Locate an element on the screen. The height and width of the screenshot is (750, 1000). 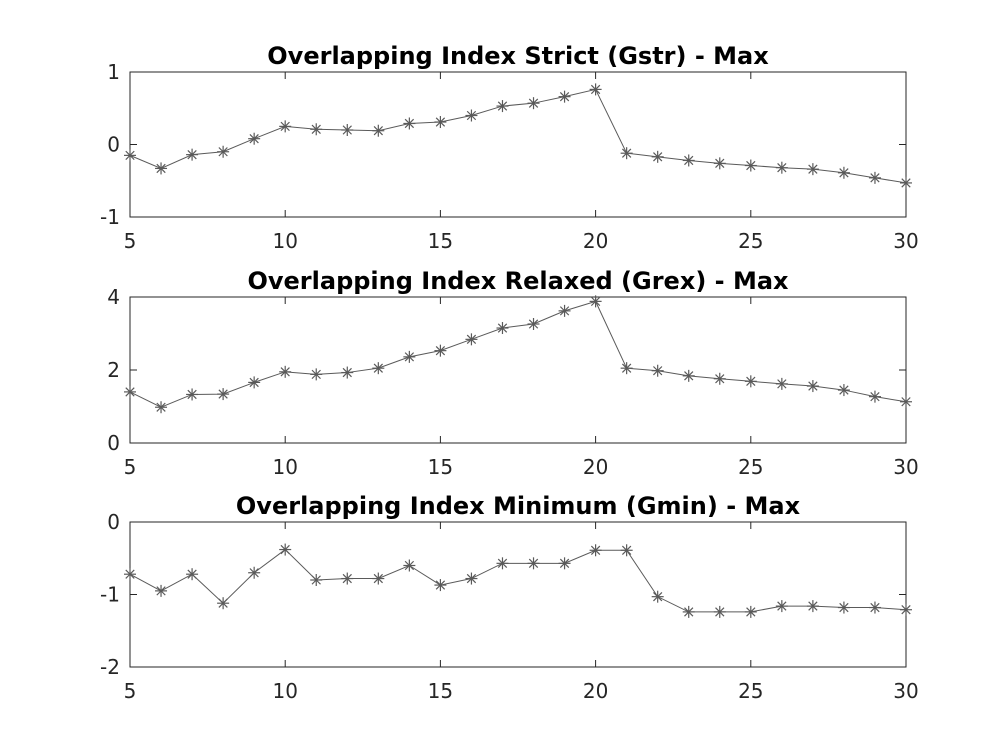
subplot-strict-title: Overlapping Index Strict (Gstr) - Max is located at coordinates (518, 56).